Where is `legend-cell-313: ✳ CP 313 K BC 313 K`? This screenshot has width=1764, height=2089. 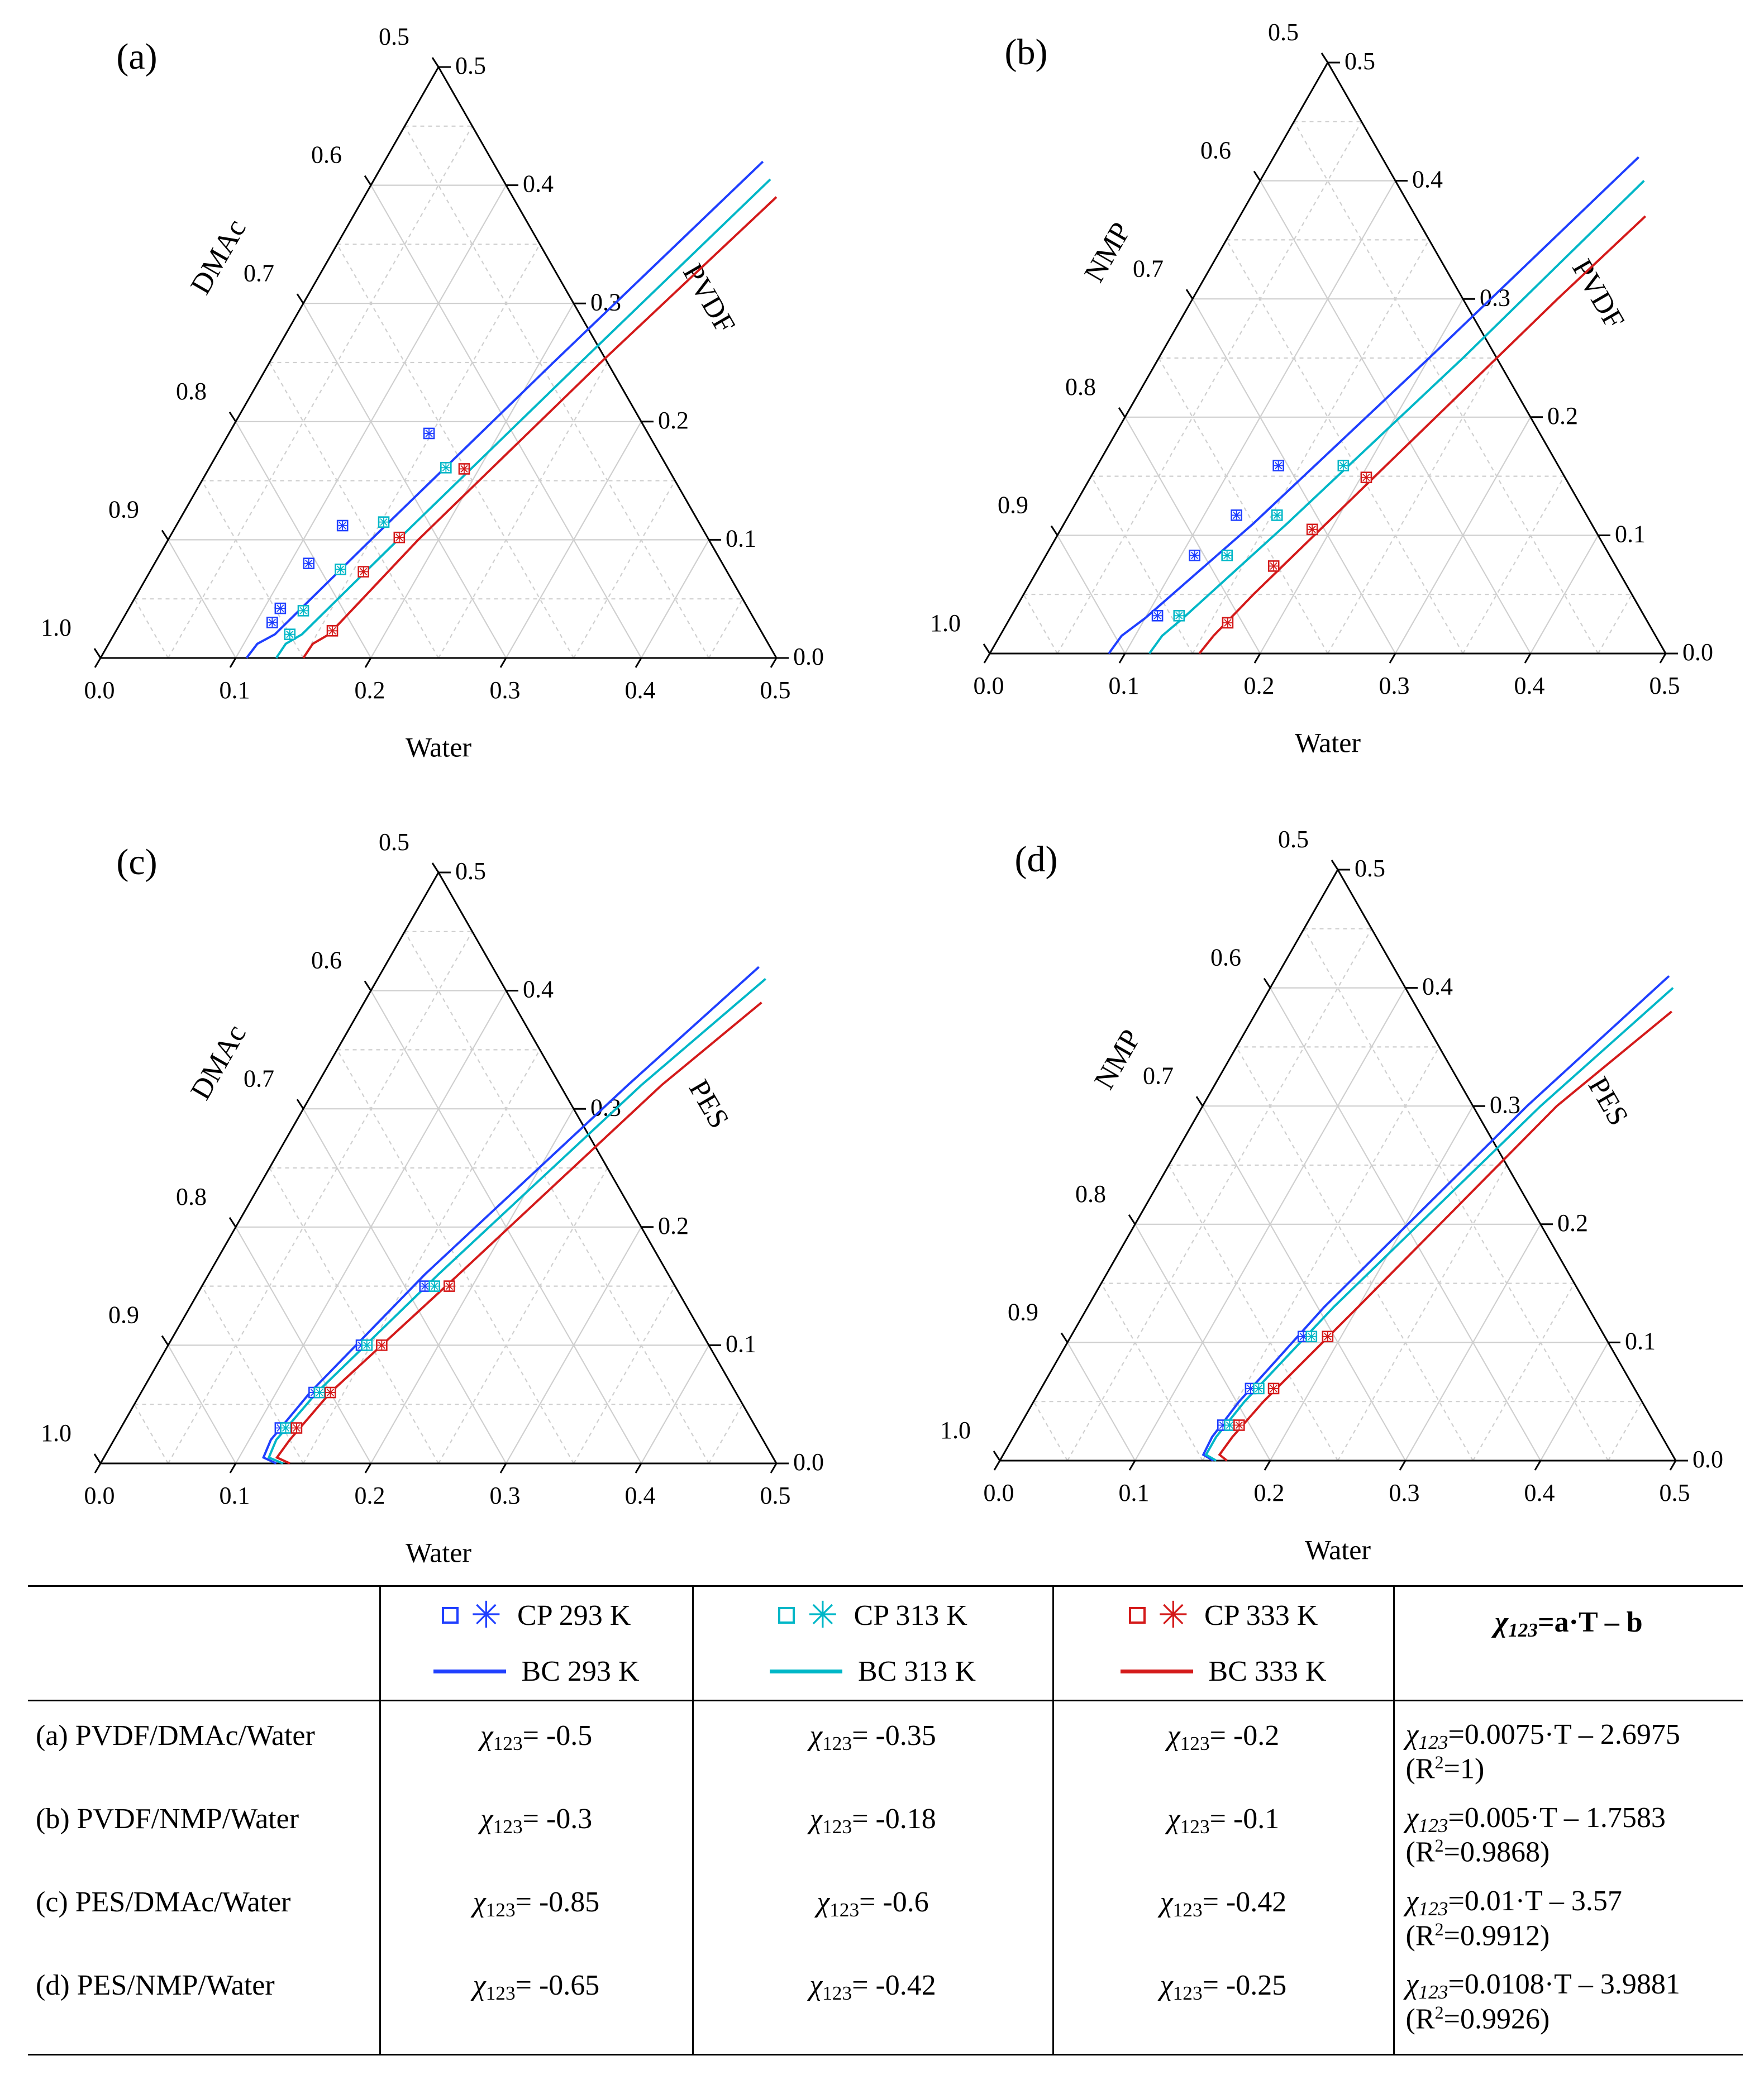 legend-cell-313: ✳ CP 313 K BC 313 K is located at coordinates (872, 1643).